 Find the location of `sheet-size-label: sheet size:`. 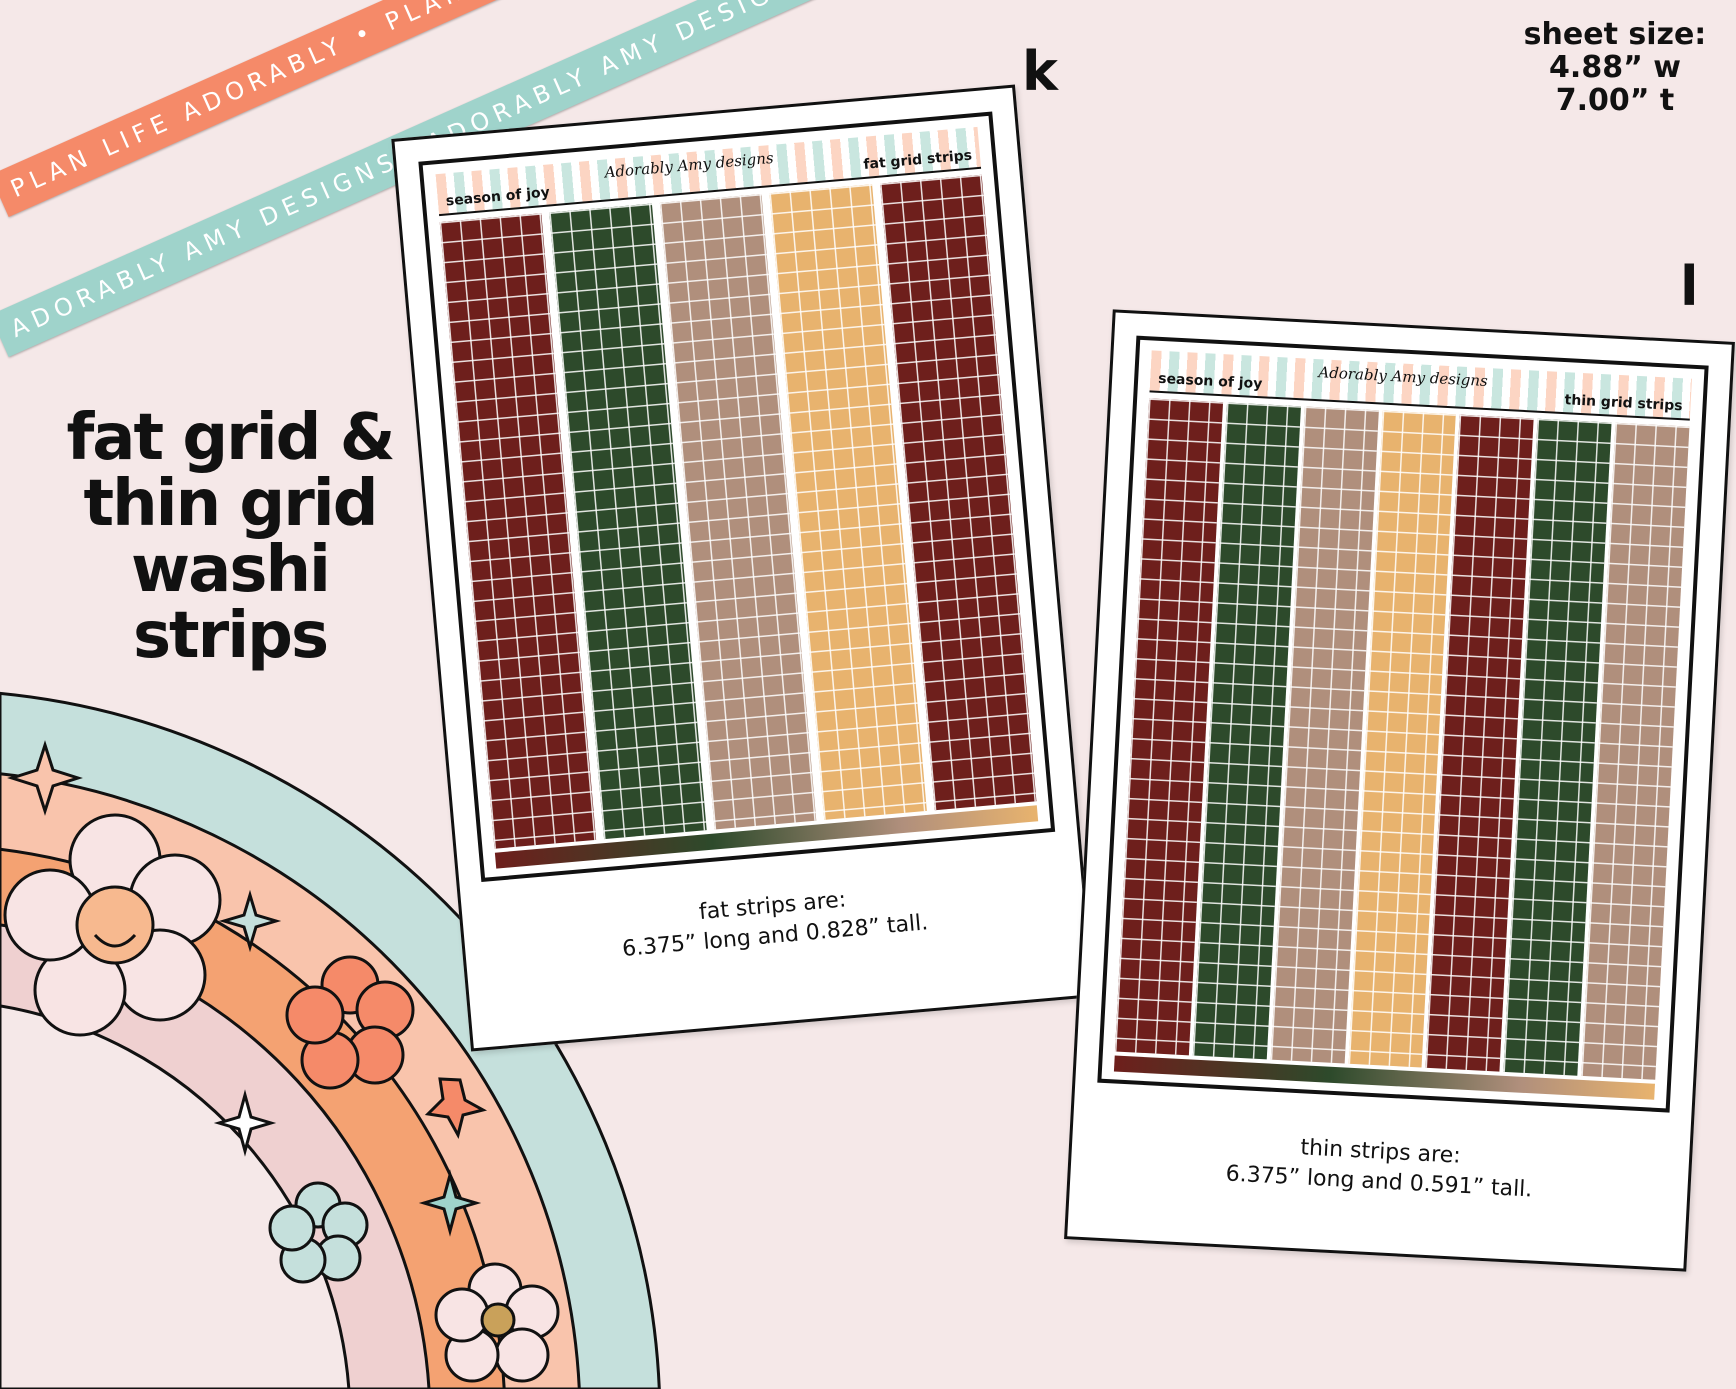

sheet-size-label: sheet size: is located at coordinates (1615, 34).